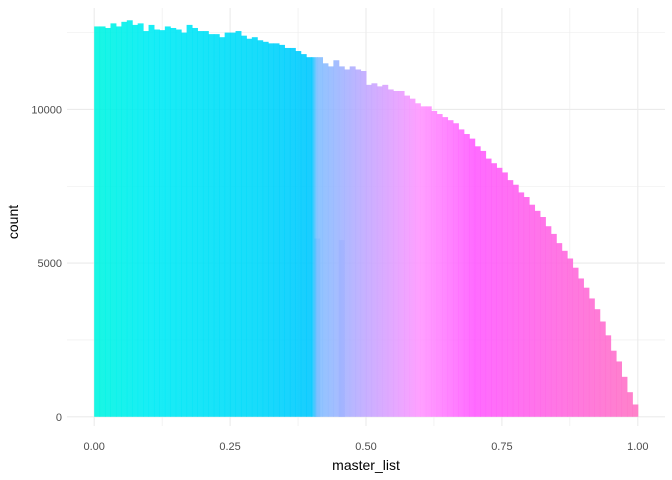 The height and width of the screenshot is (480, 672). What do you see at coordinates (50, 264) in the screenshot?
I see `y-tick-label: 5000` at bounding box center [50, 264].